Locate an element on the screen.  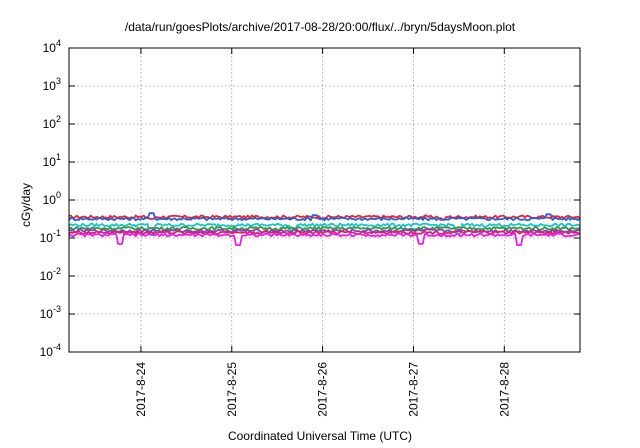
y-tick-label: 10⁴ is located at coordinates (52, 46).